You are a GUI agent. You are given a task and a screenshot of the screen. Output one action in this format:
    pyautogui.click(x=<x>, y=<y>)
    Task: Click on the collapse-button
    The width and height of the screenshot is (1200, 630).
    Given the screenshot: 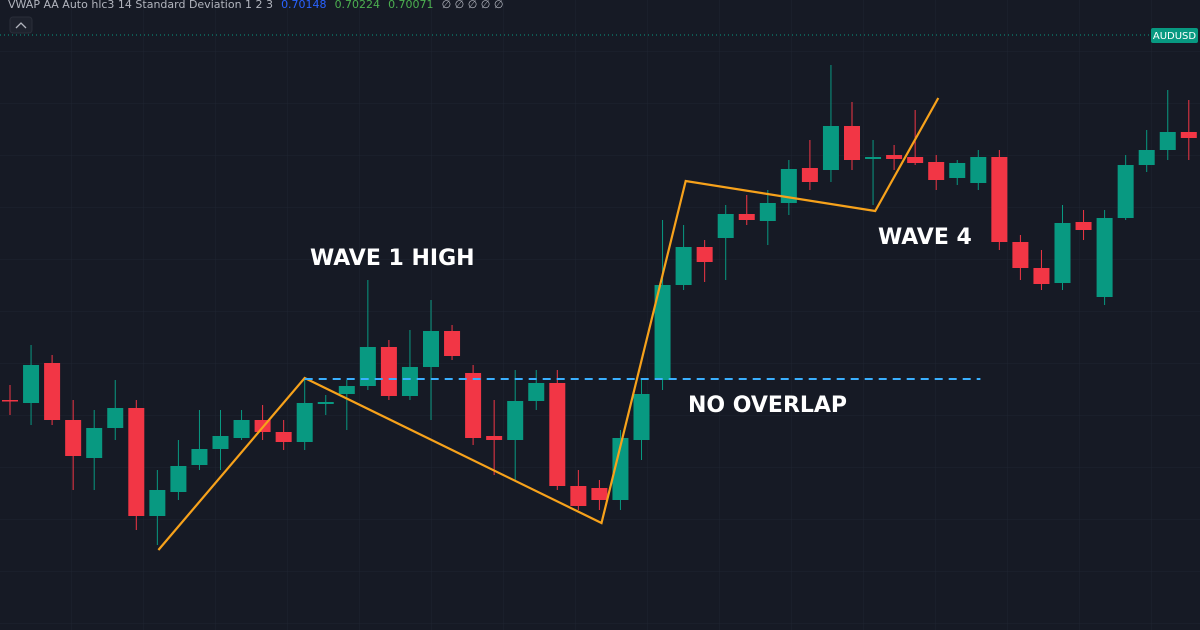 What is the action you would take?
    pyautogui.click(x=21, y=25)
    